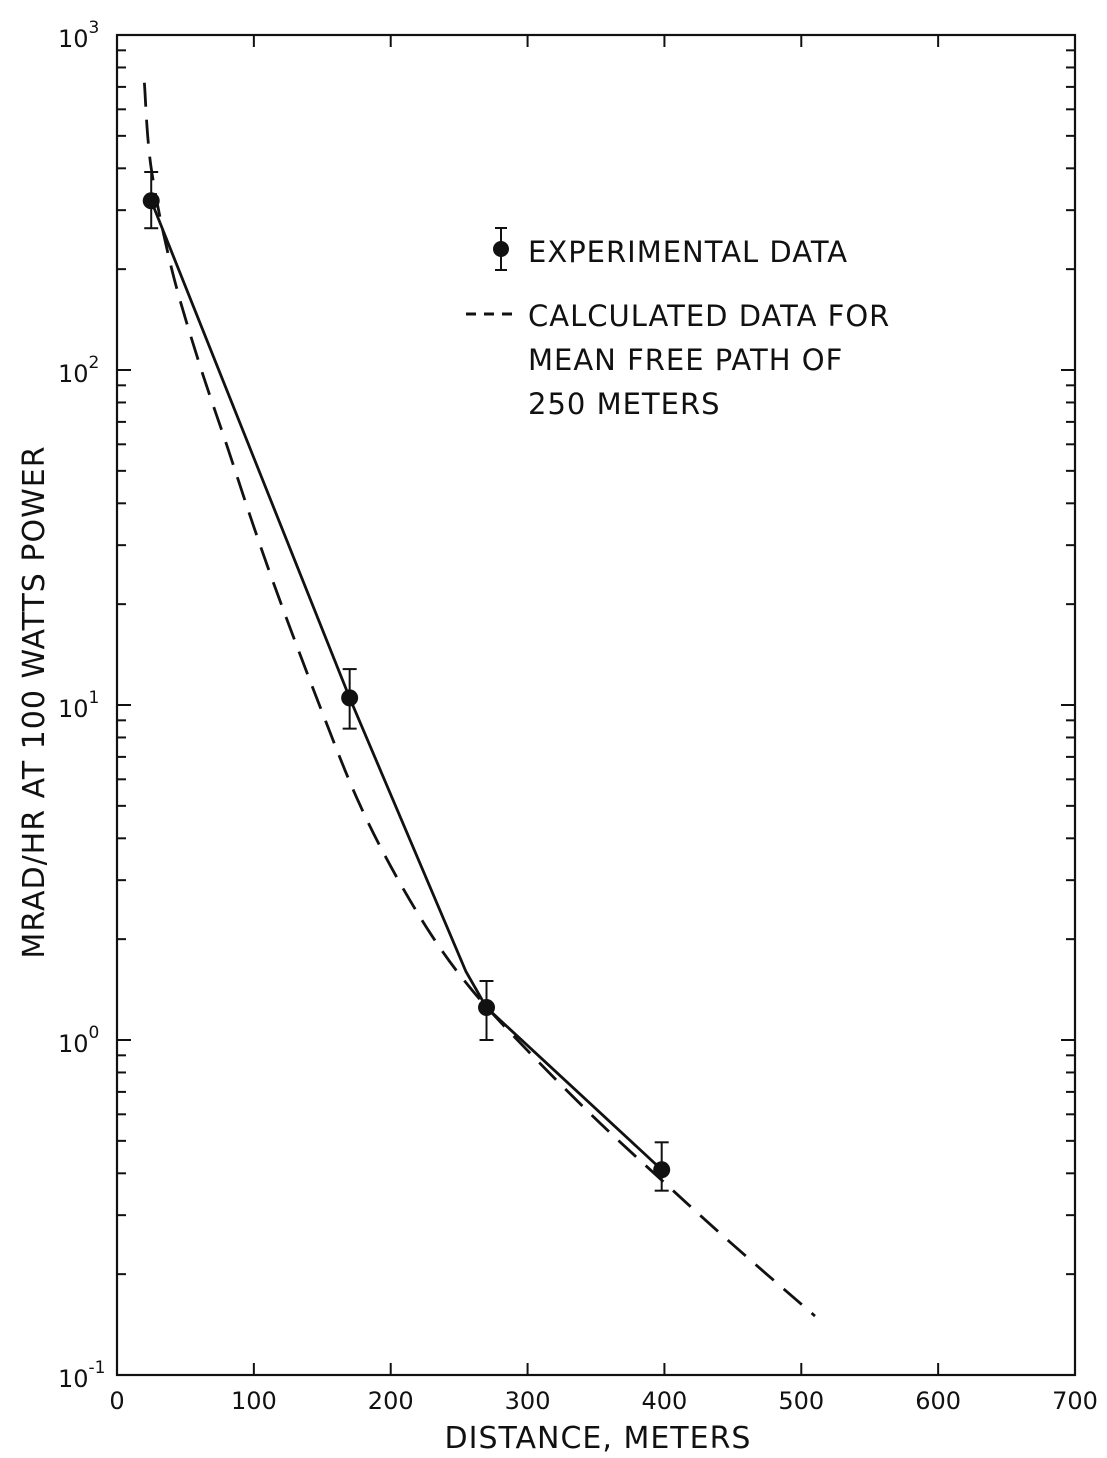  What do you see at coordinates (94, 698) in the screenshot?
I see `y-tick-exponent: 1` at bounding box center [94, 698].